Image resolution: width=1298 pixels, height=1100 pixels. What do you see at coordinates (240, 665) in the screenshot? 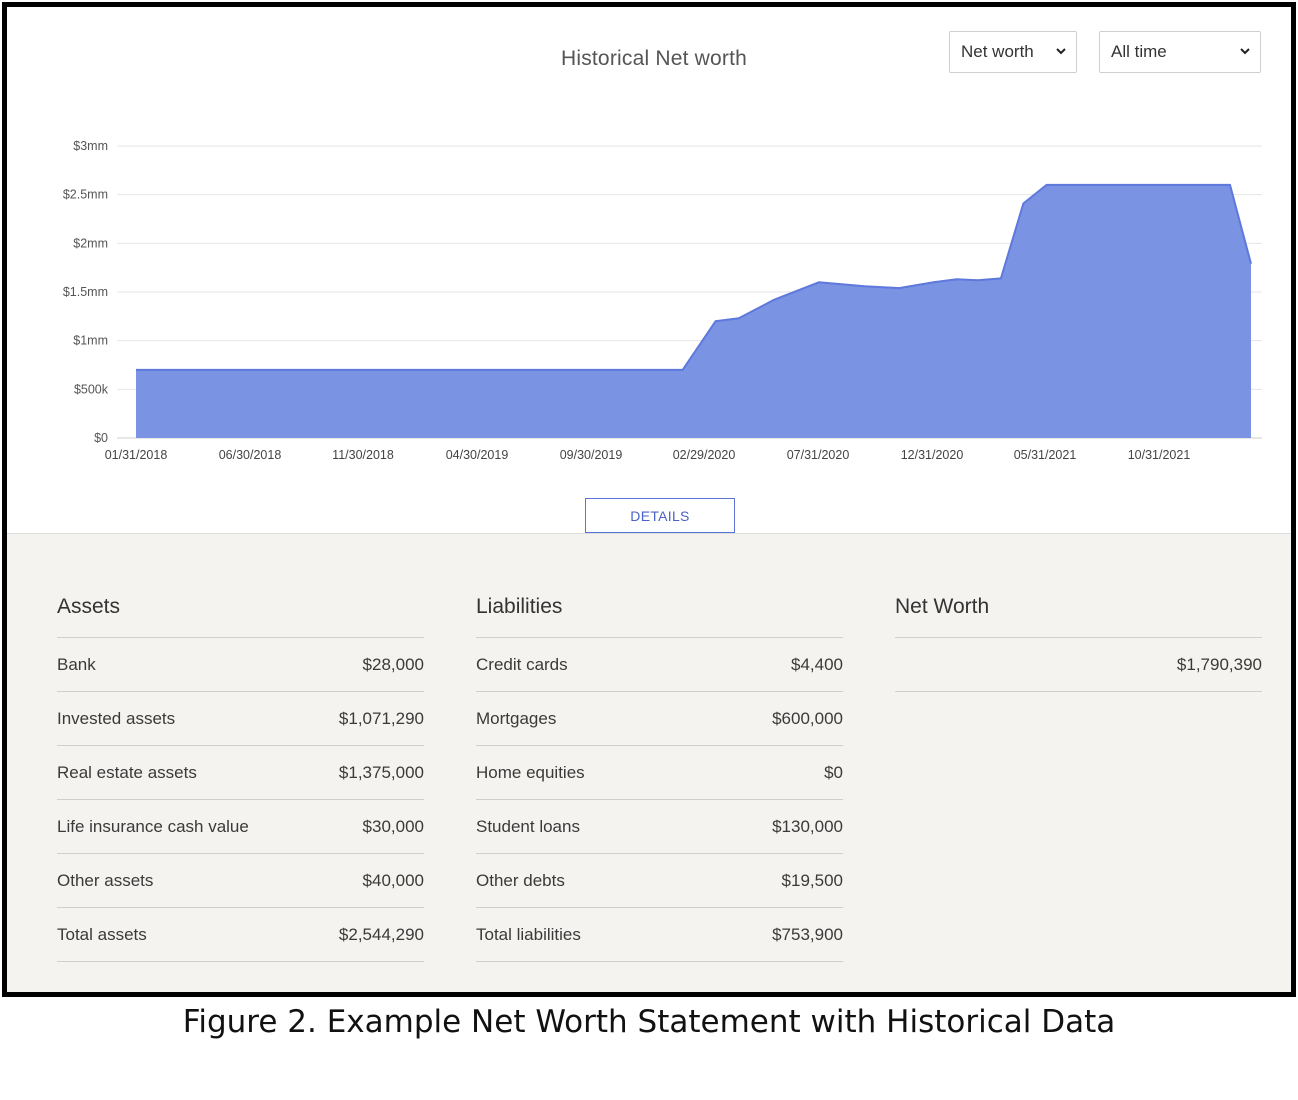
I see `assets-row: Bank $28,000` at bounding box center [240, 665].